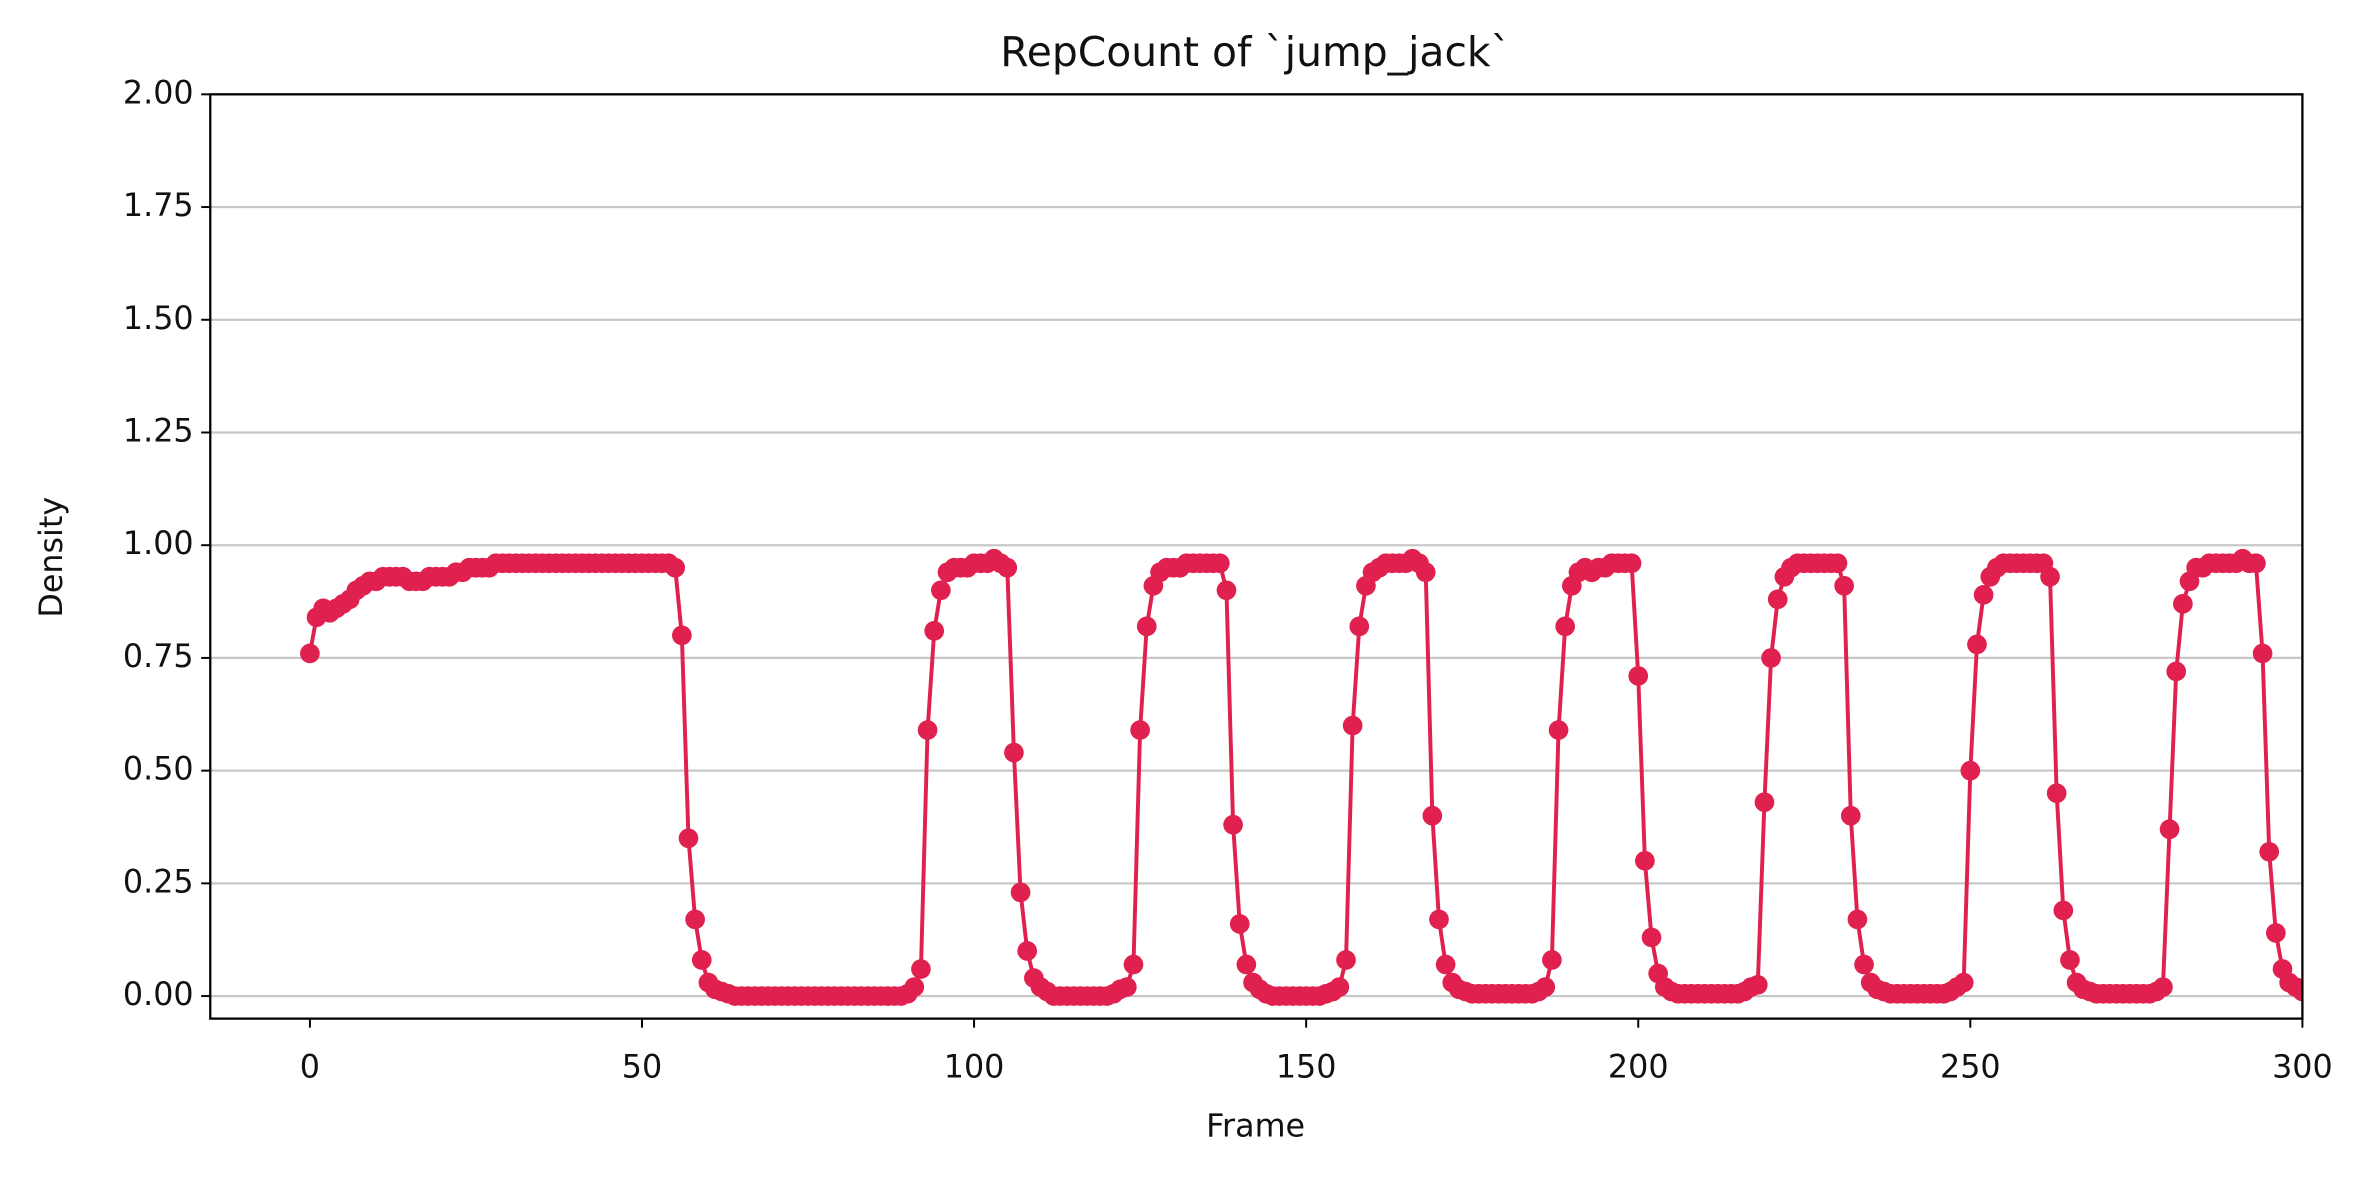 The width and height of the screenshot is (2372, 1178). I want to click on x-tick-label: 250, so click(1970, 1068).